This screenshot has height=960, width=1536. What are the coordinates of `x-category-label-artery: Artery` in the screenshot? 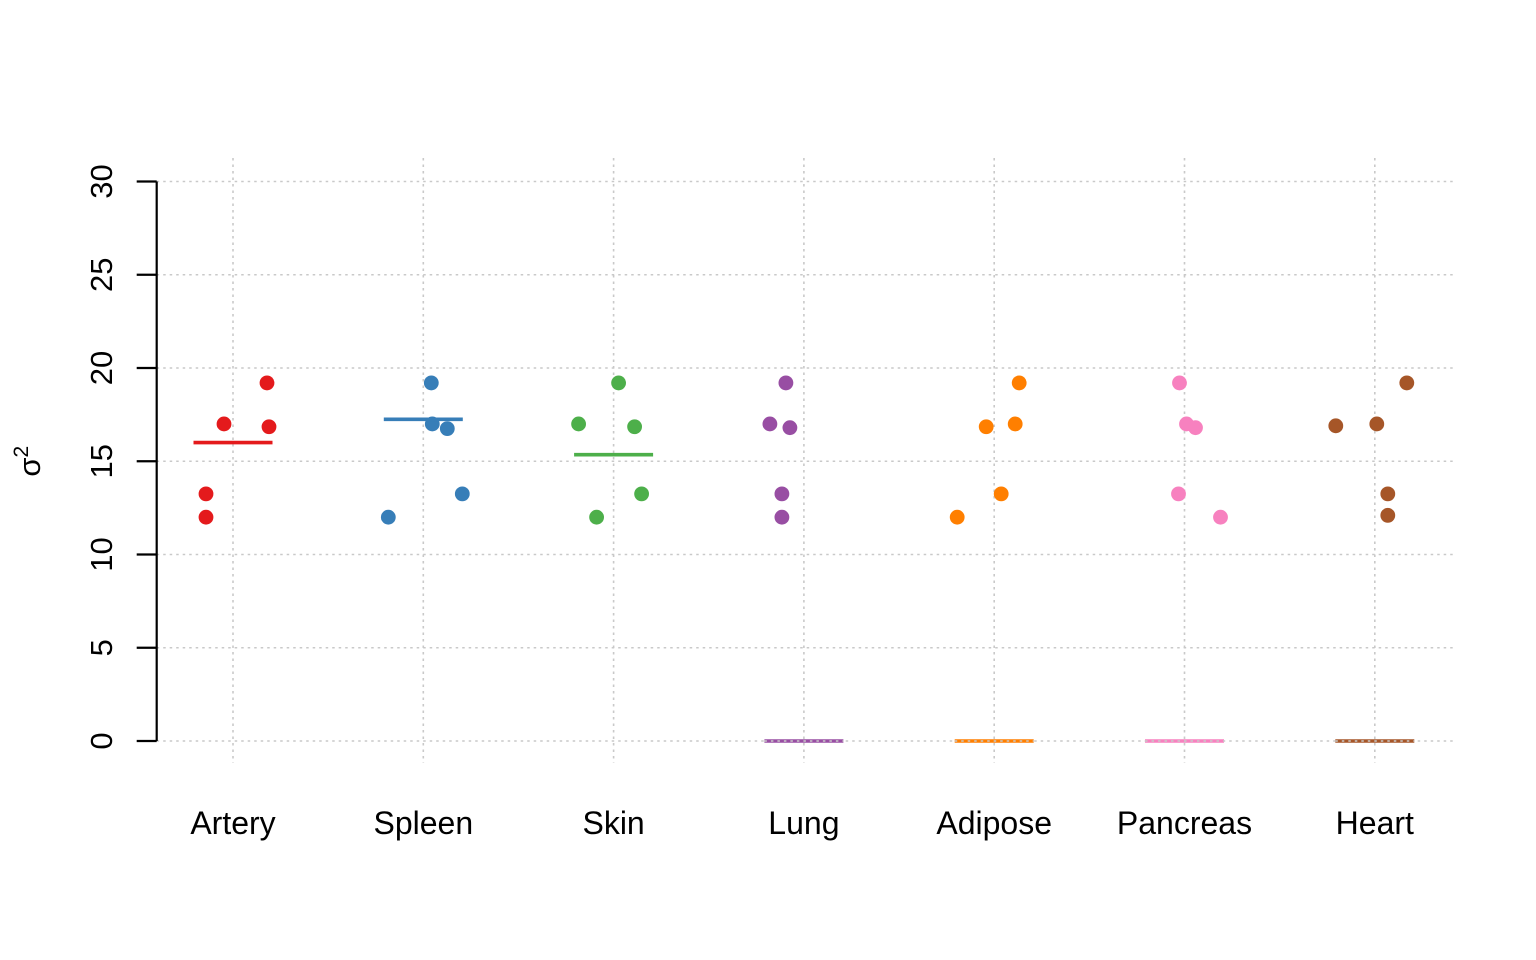 It's located at (232, 823).